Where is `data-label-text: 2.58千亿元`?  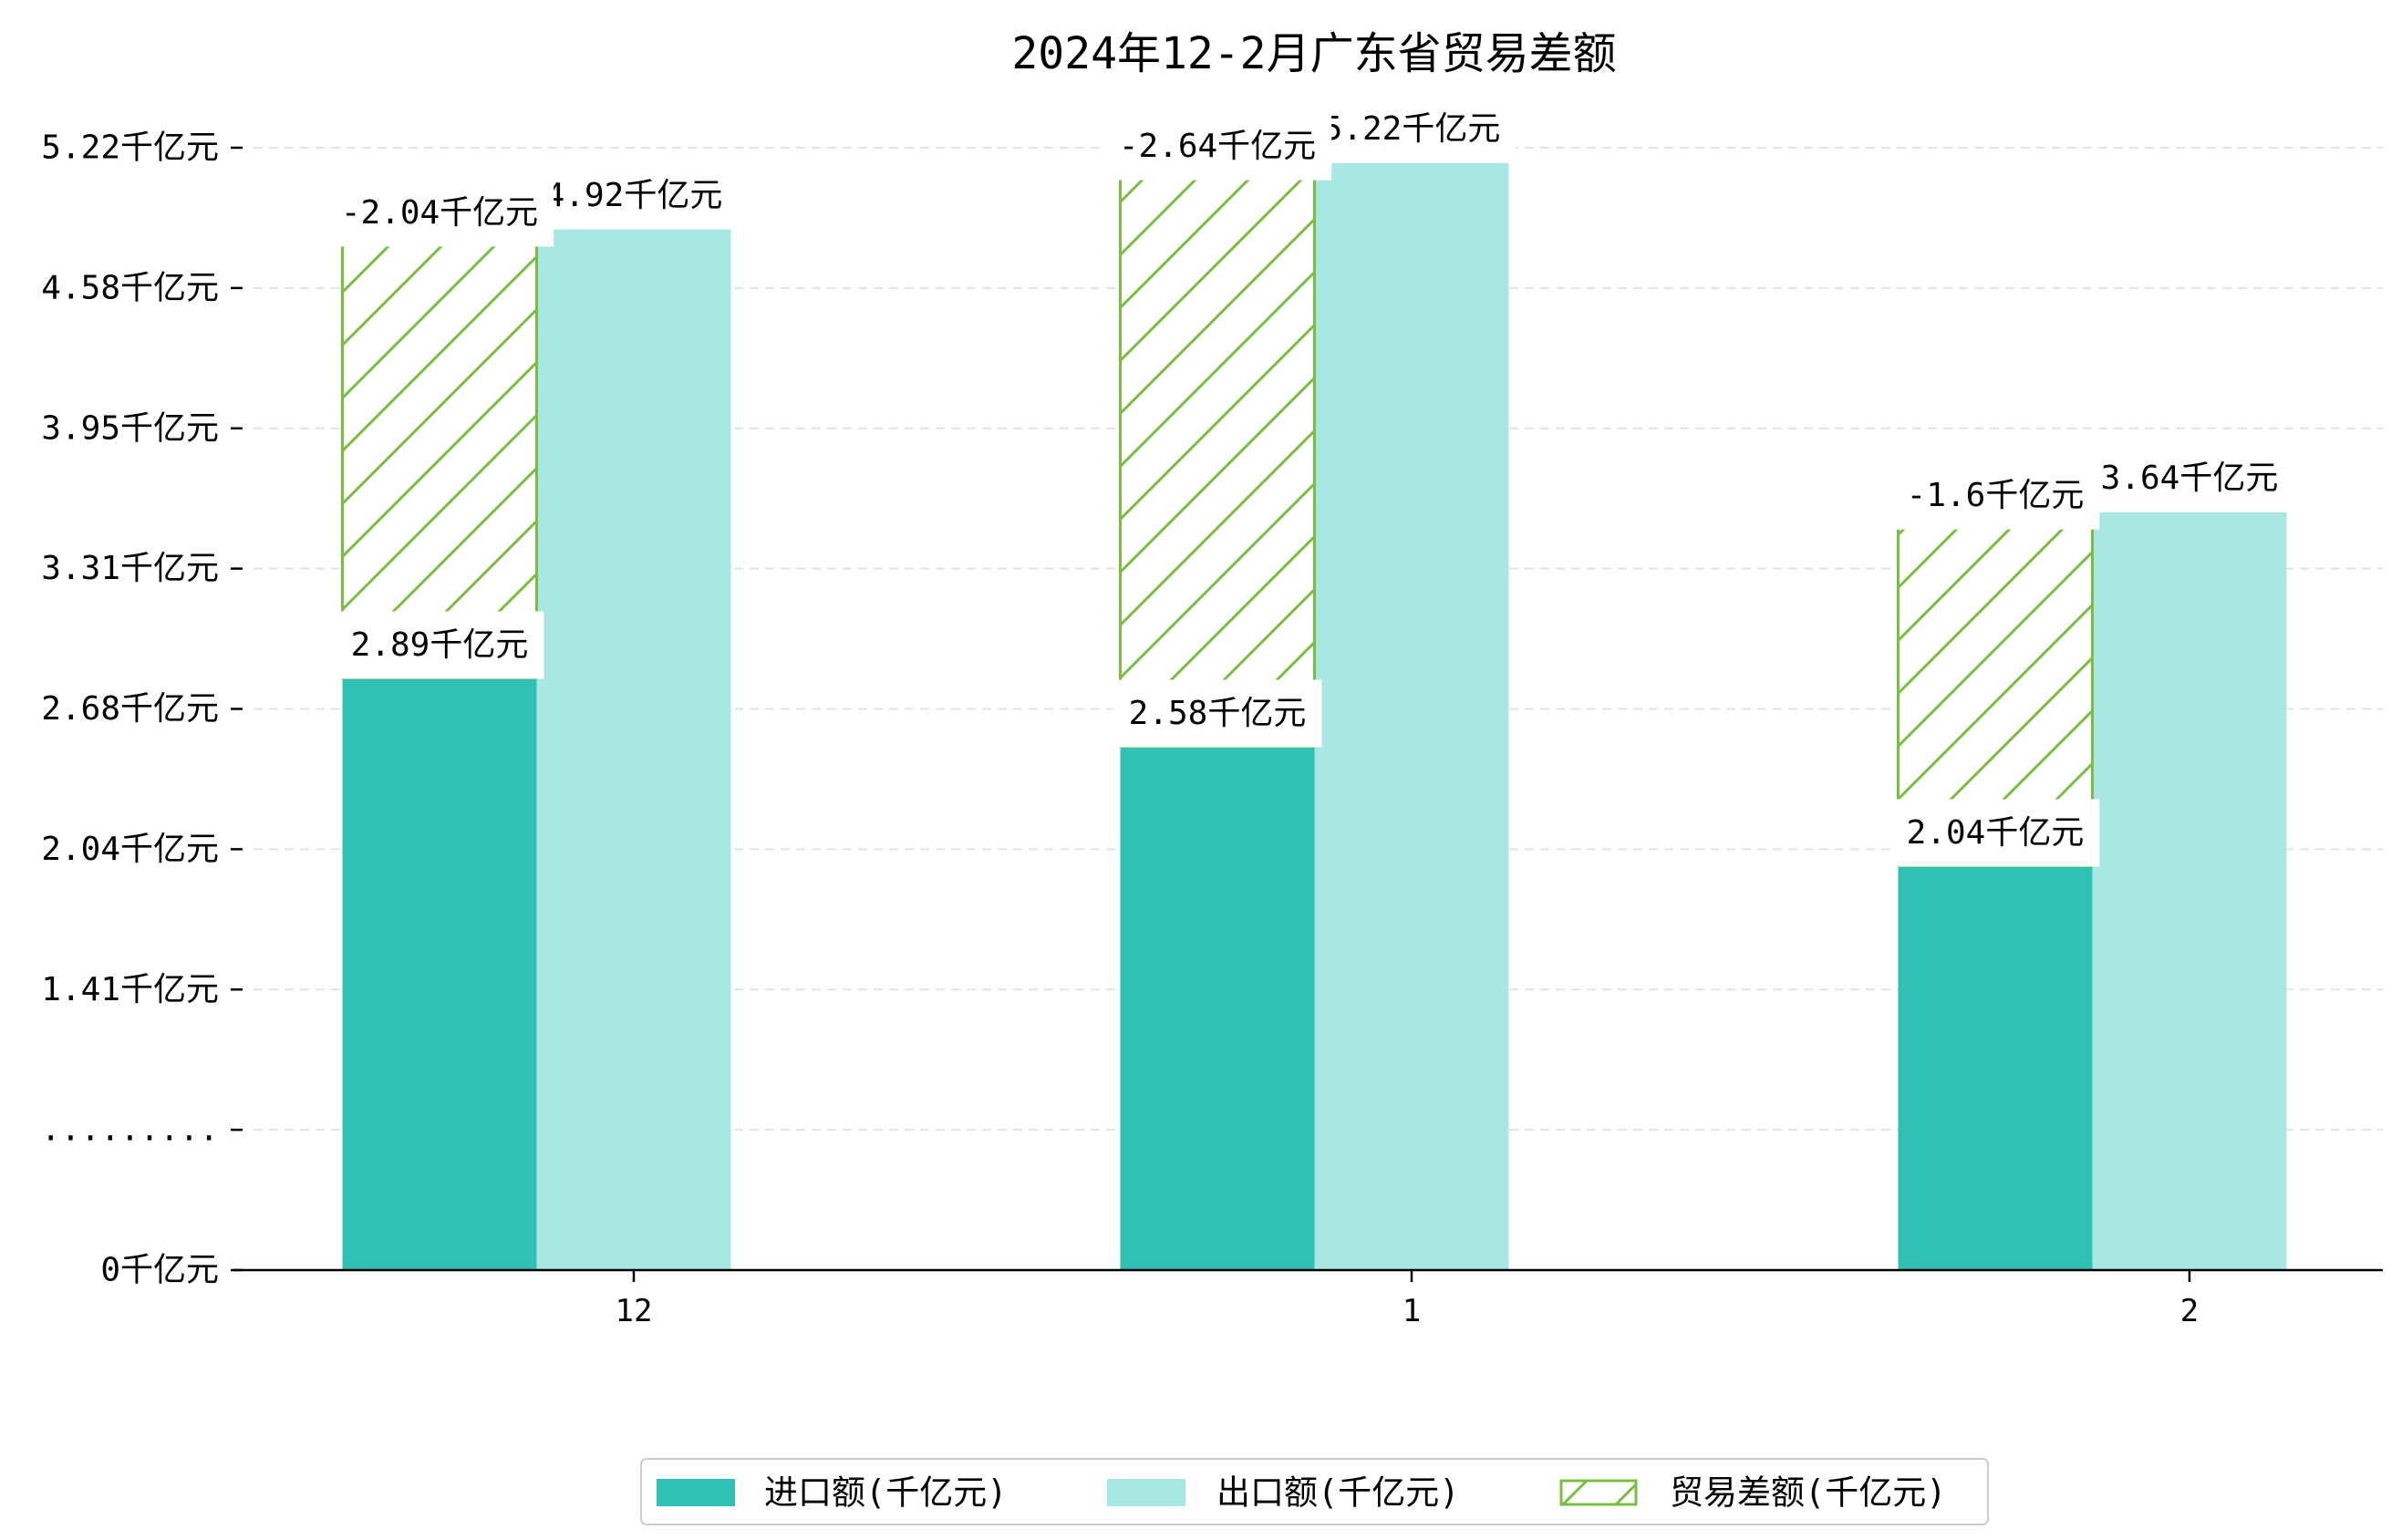 data-label-text: 2.58千亿元 is located at coordinates (1218, 713).